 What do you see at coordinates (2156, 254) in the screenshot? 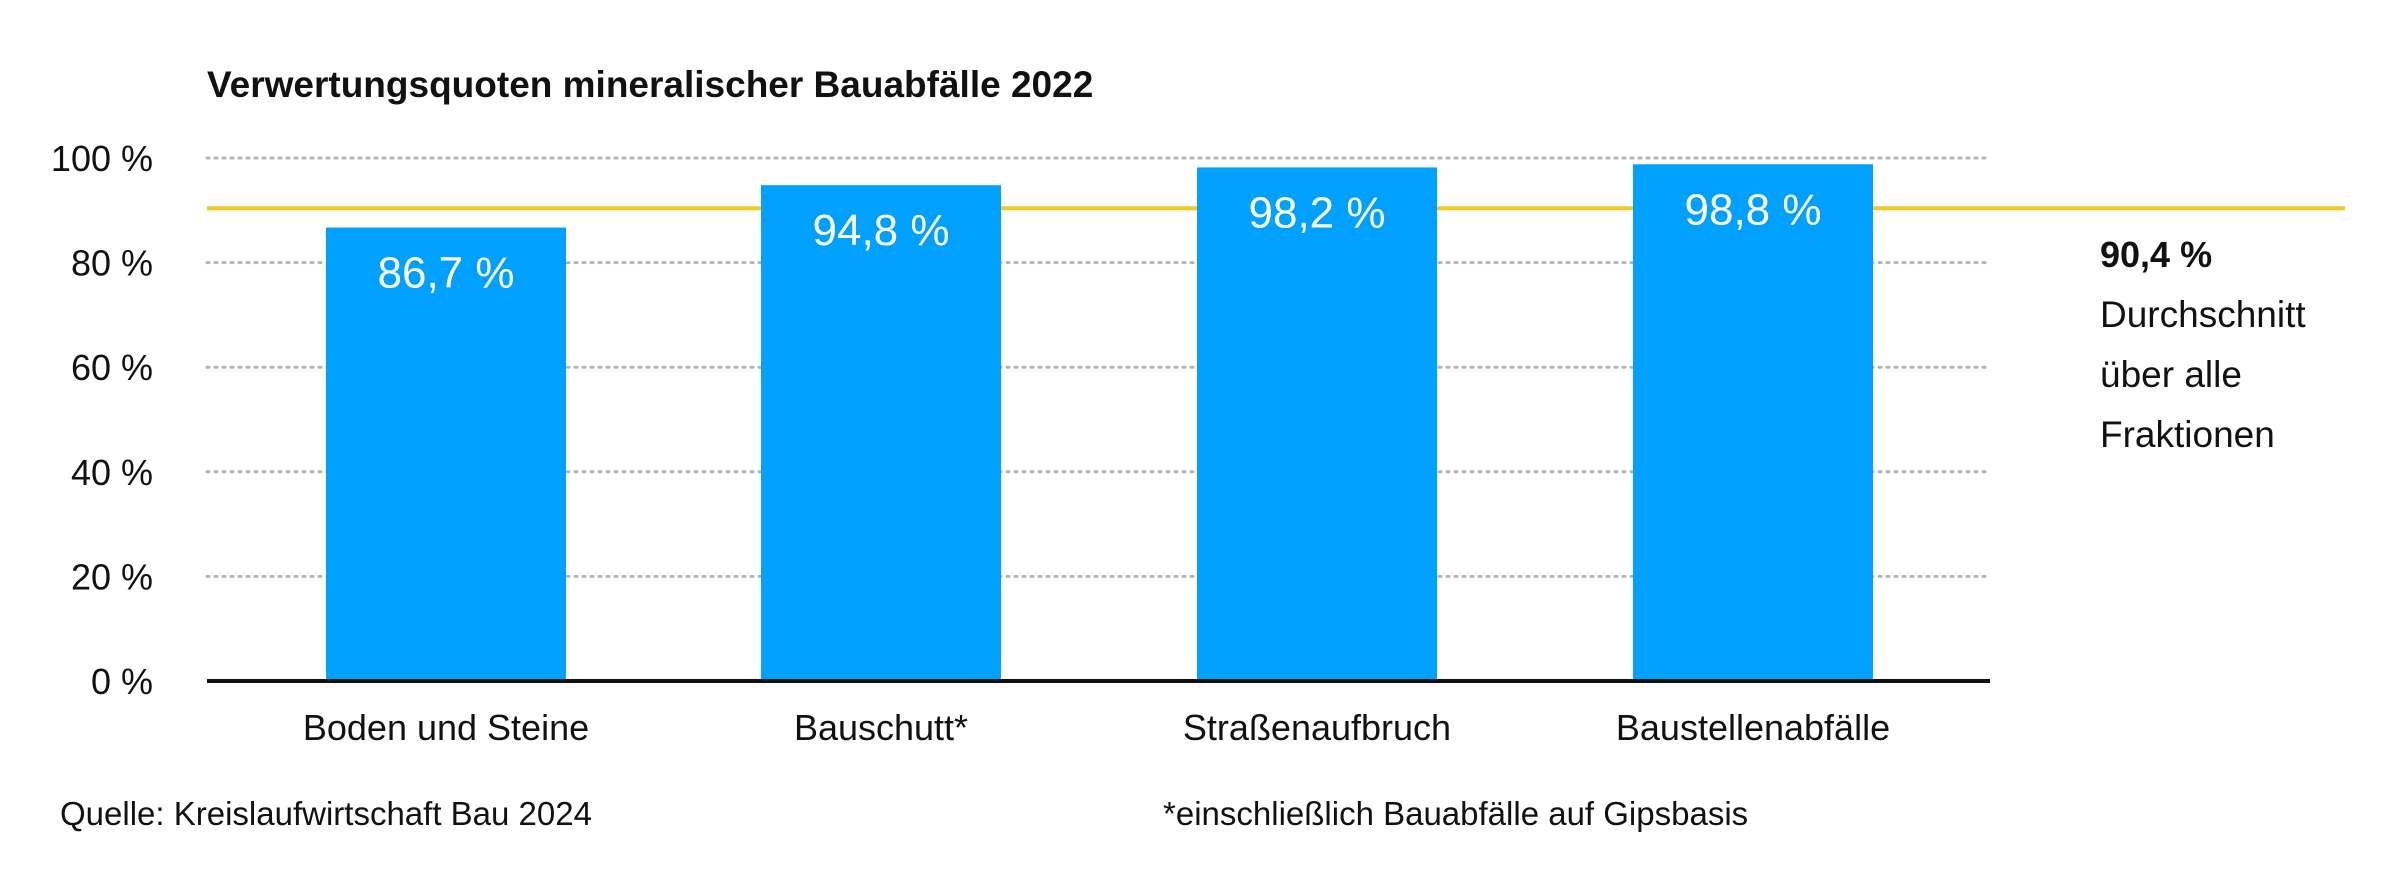
I see `average-value-label: 90,4 %` at bounding box center [2156, 254].